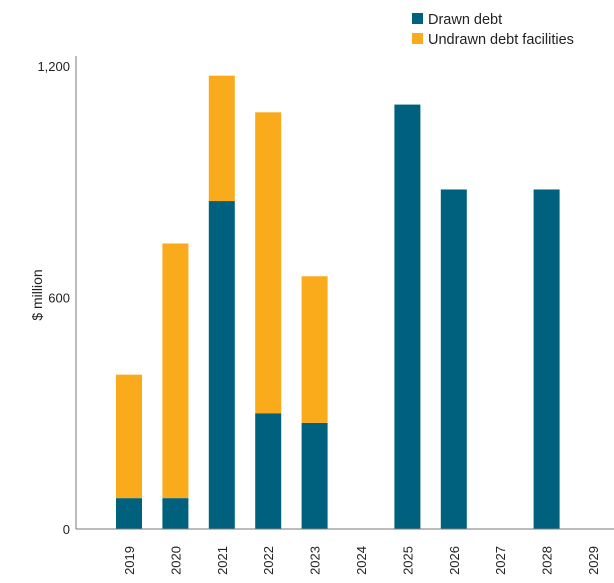 Image resolution: width=614 pixels, height=583 pixels. I want to click on x-category-label: 2020, so click(175, 560).